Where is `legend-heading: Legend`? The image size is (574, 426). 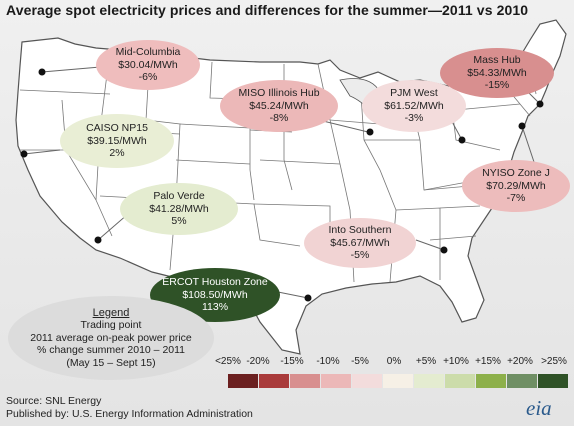 legend-heading: Legend is located at coordinates (111, 312).